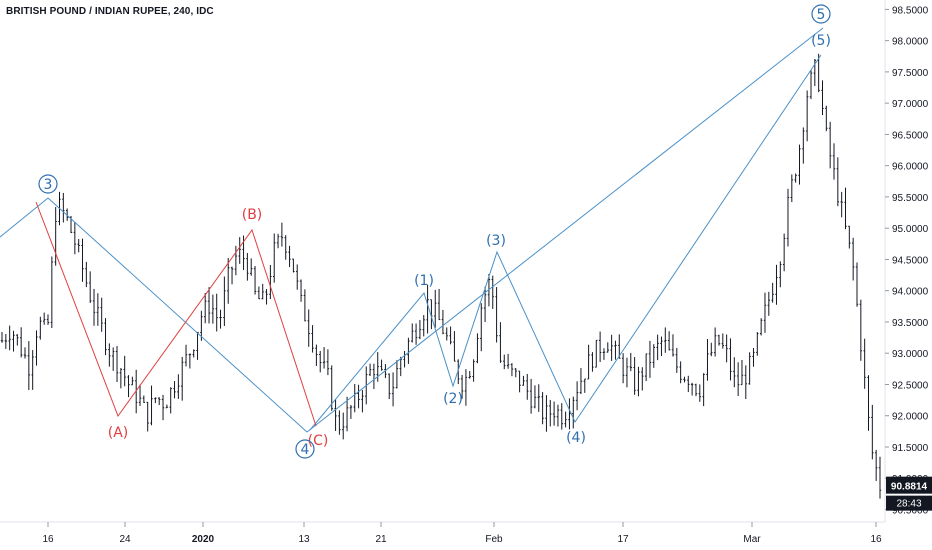  I want to click on y-tick-label: 93.0000, so click(910, 354).